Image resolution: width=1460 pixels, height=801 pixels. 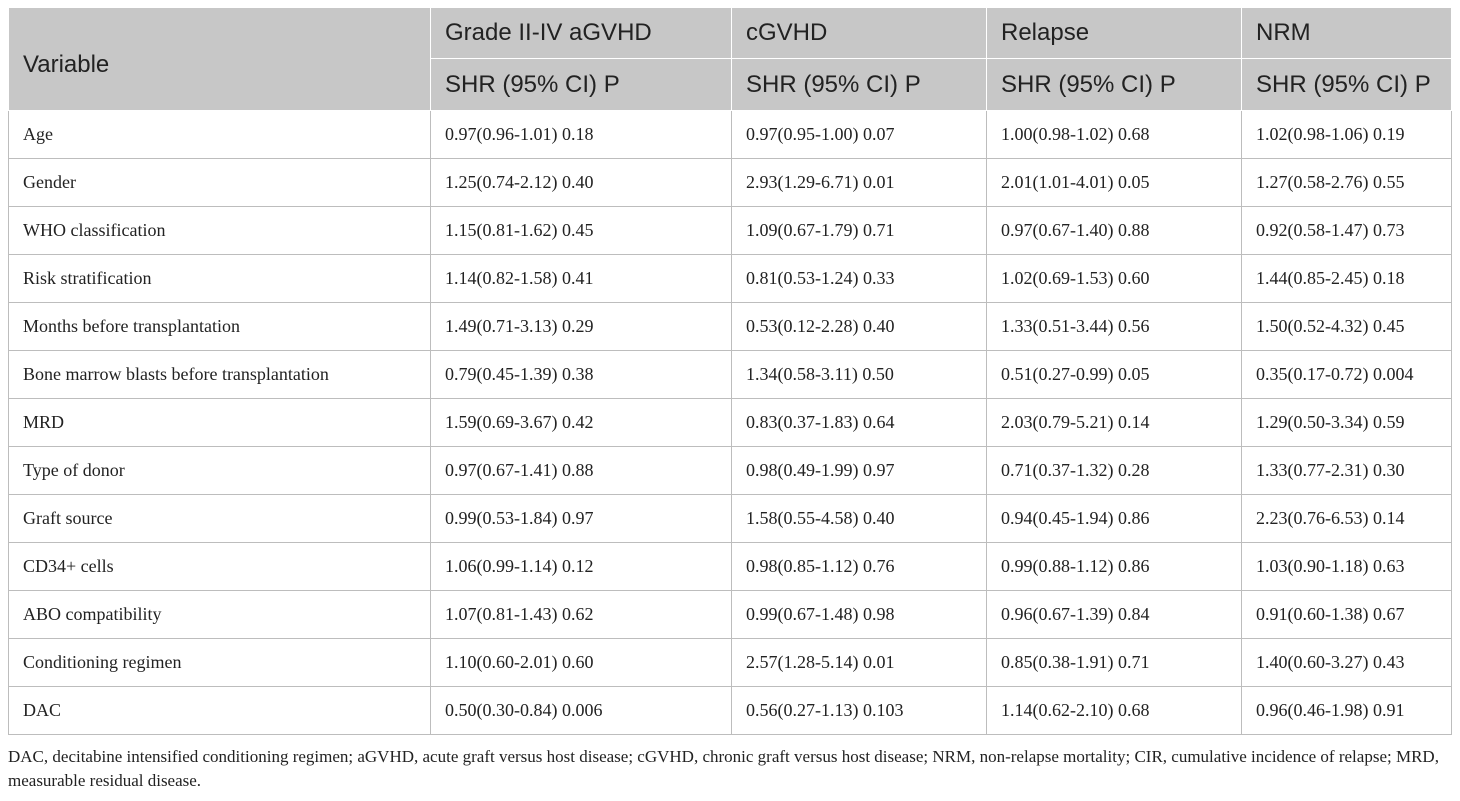 I want to click on cell-cgvhd: 1.09(0.67-1.79) 0.71, so click(x=859, y=230).